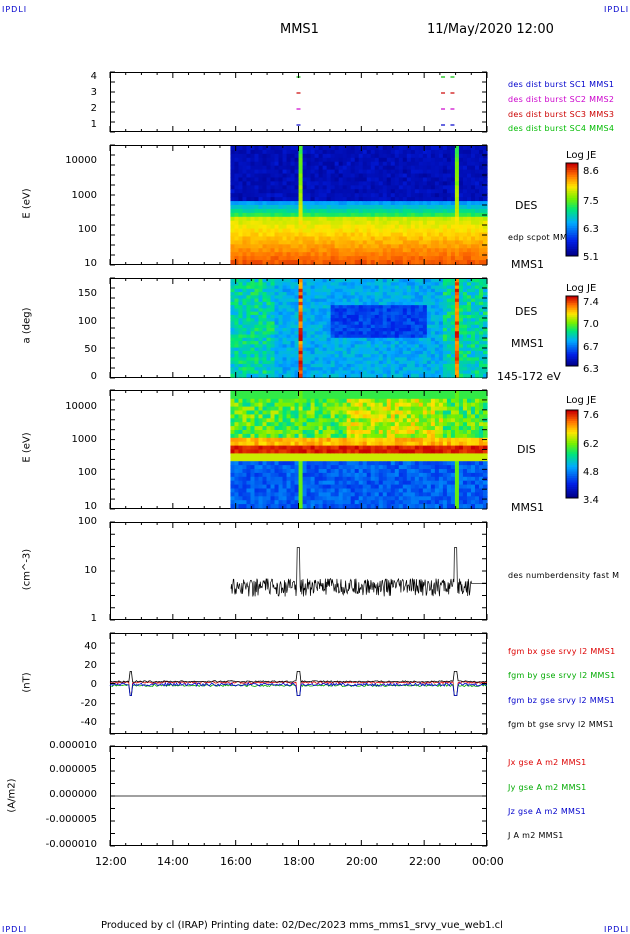 The height and width of the screenshot is (934, 630). I want to click on datetime-title: 11/May/2020 12:00, so click(490, 29).